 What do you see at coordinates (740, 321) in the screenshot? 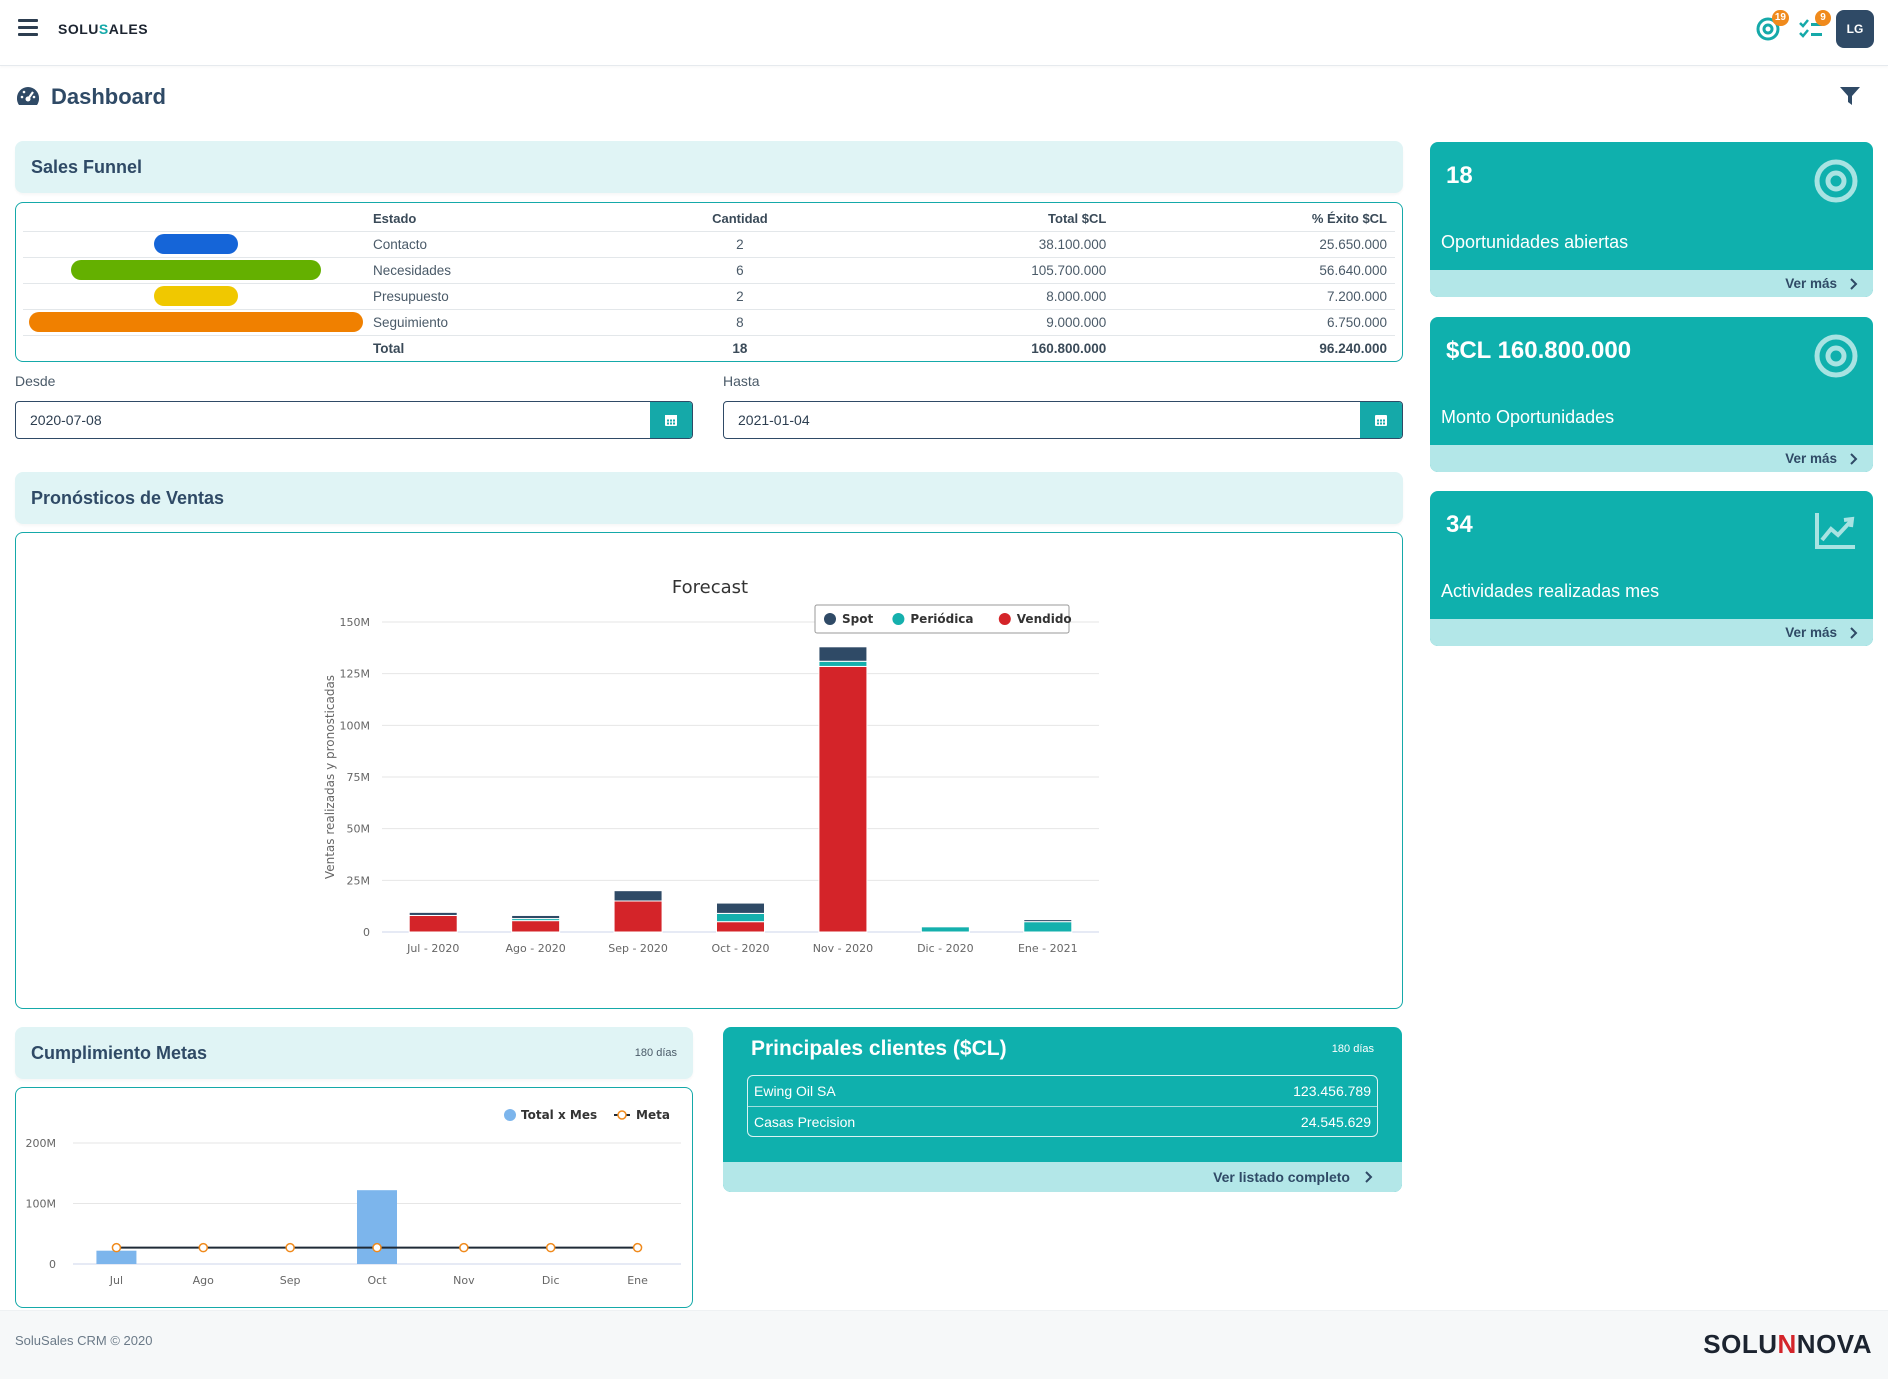
I see `cell-cantidad: 8` at bounding box center [740, 321].